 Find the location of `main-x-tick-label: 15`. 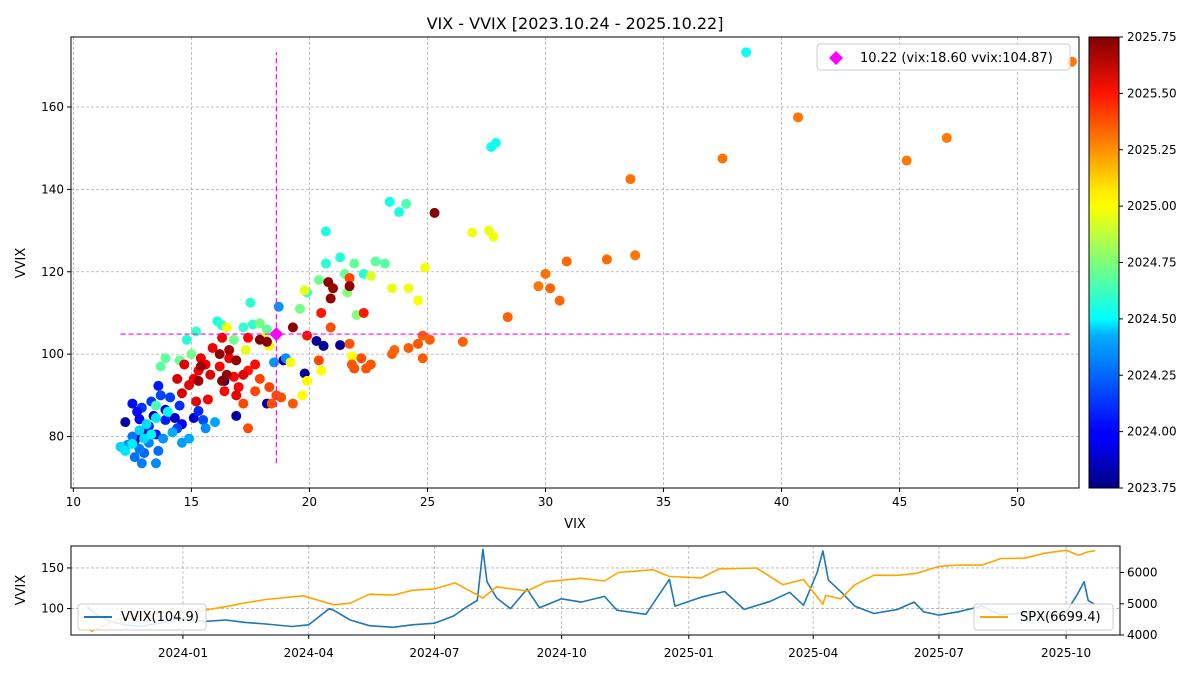

main-x-tick-label: 15 is located at coordinates (191, 502).